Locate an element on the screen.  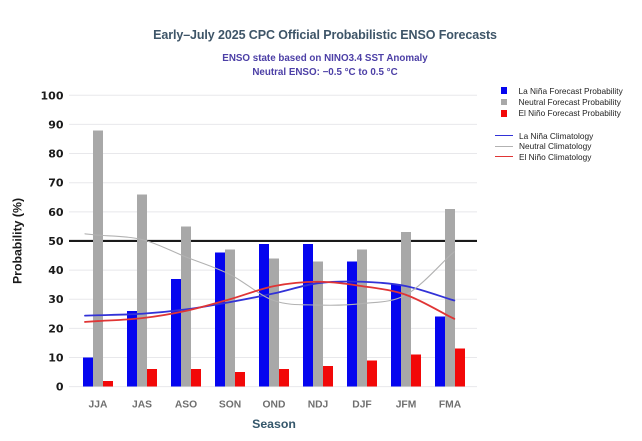
x-tick-label-JJA: JJA is located at coordinates (98, 405).